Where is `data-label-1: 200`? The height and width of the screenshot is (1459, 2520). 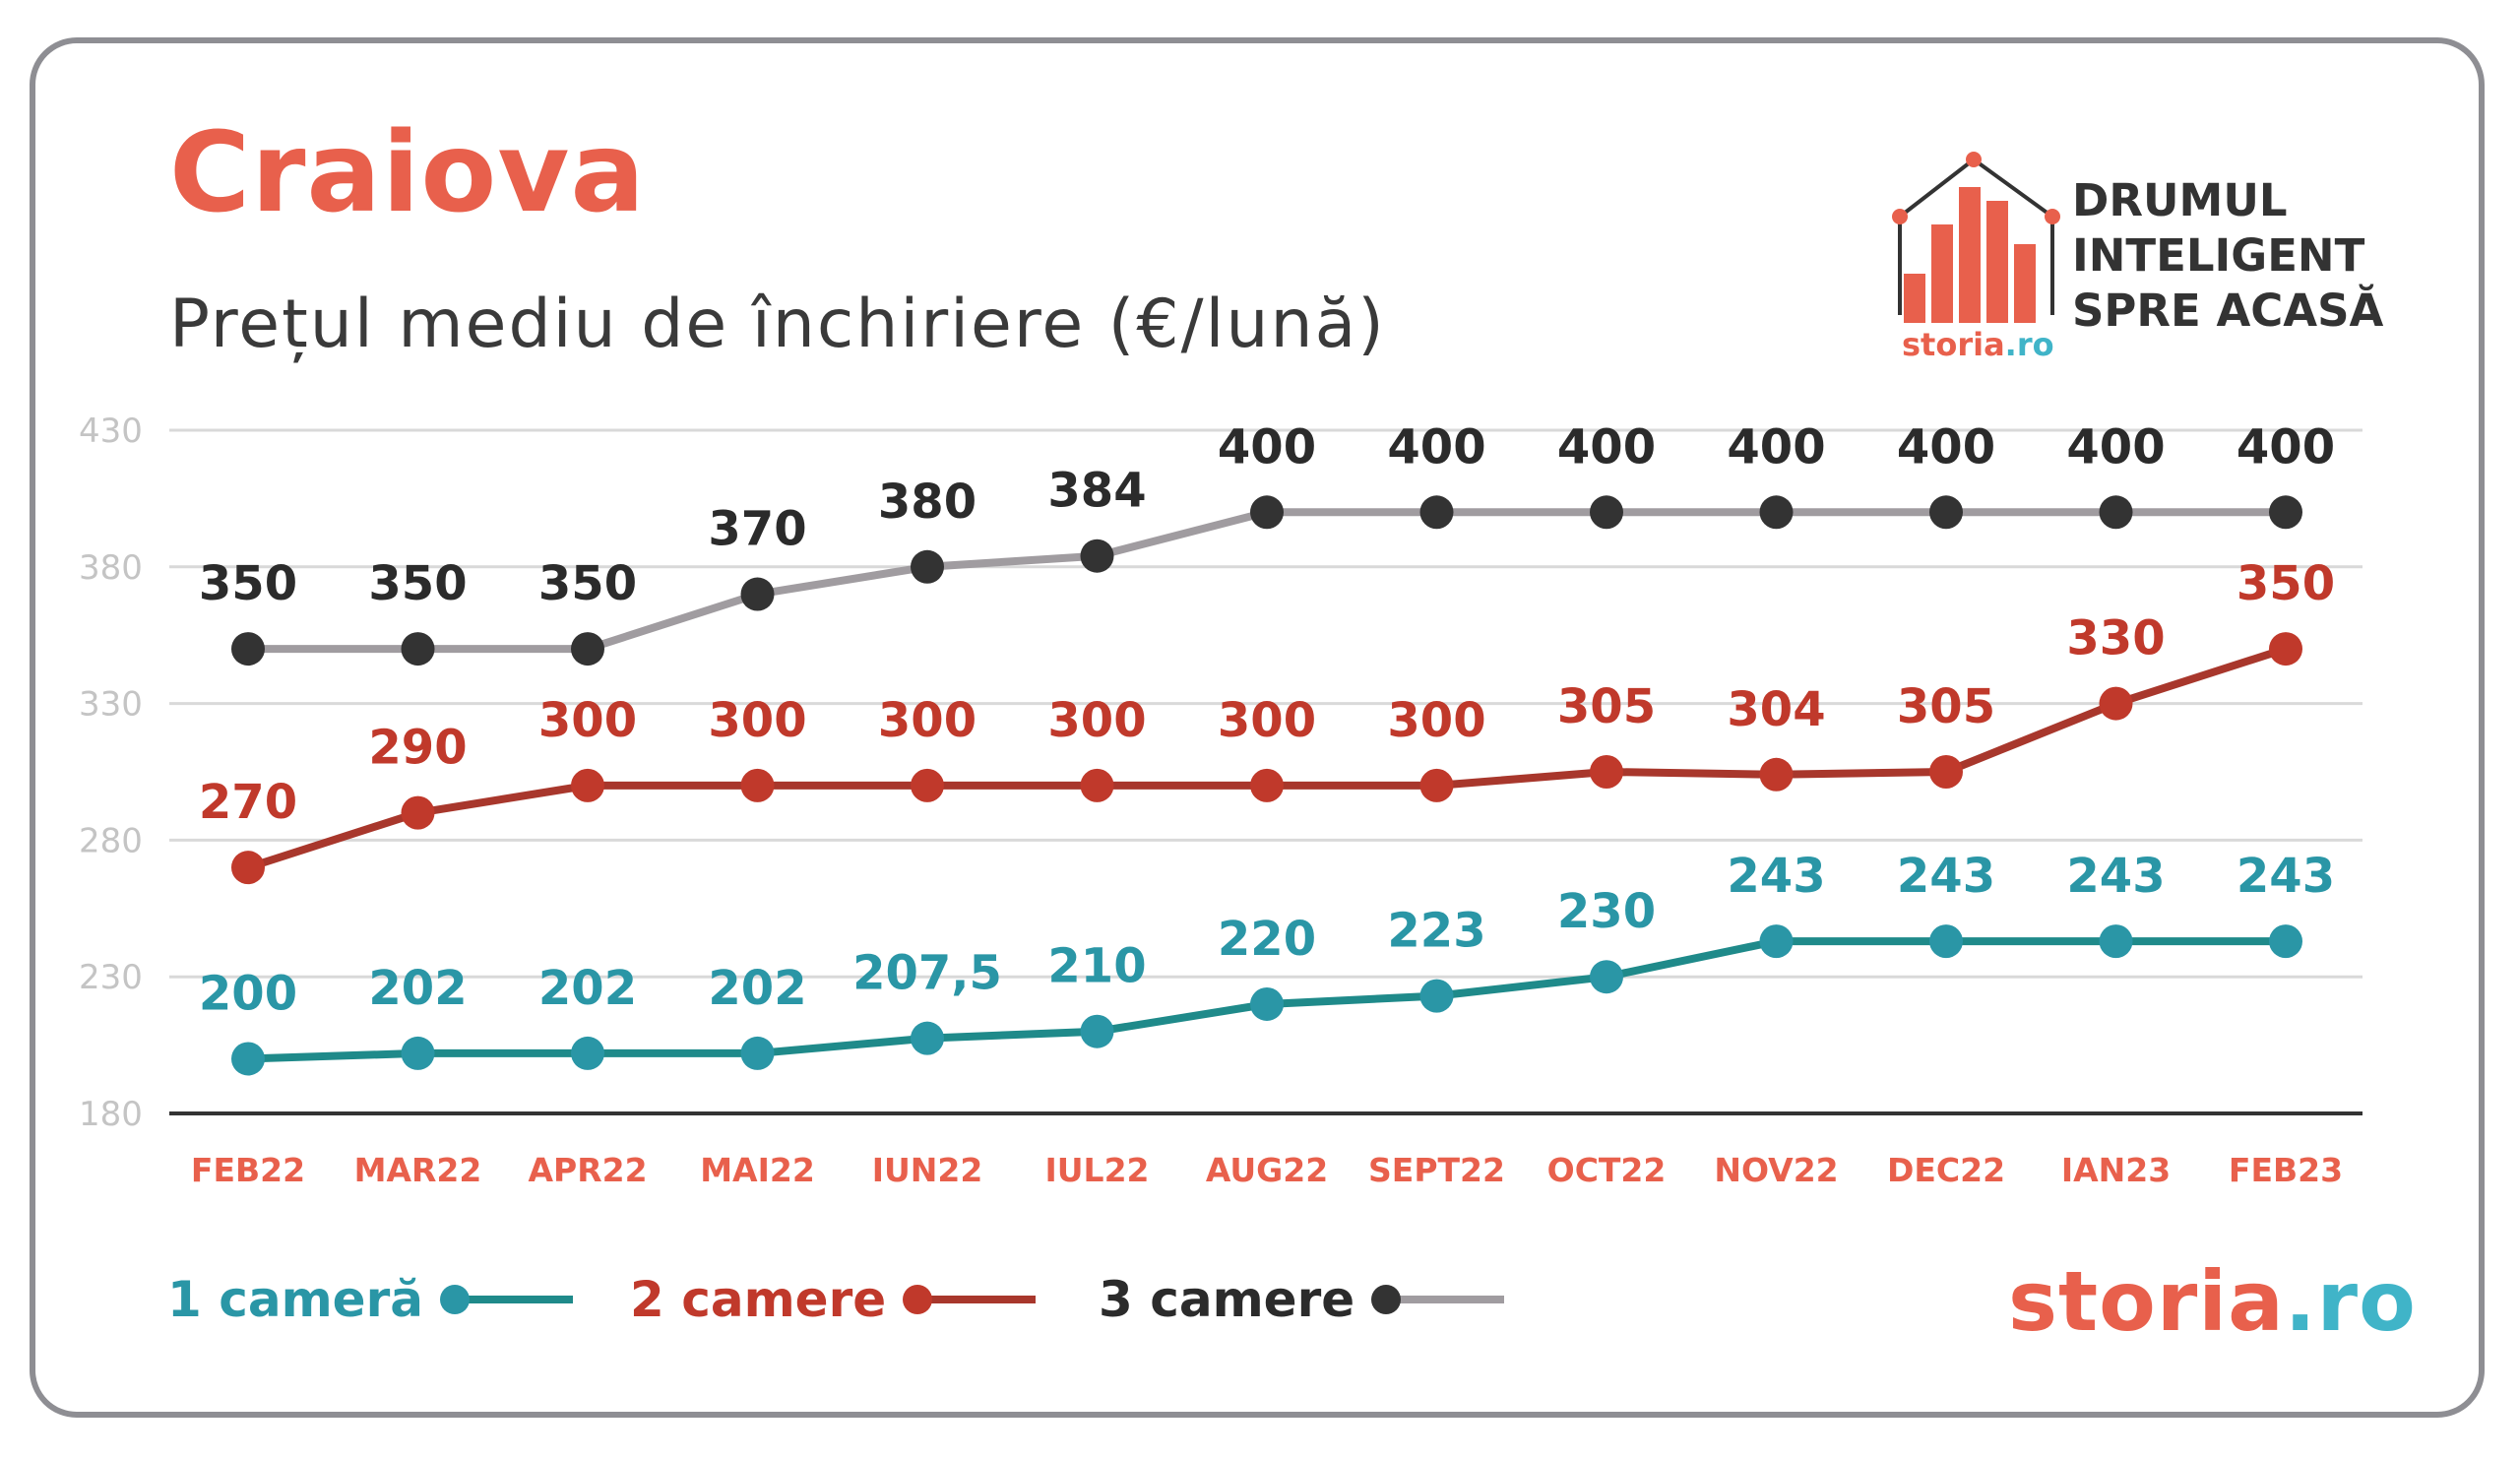 data-label-1: 200 is located at coordinates (248, 993).